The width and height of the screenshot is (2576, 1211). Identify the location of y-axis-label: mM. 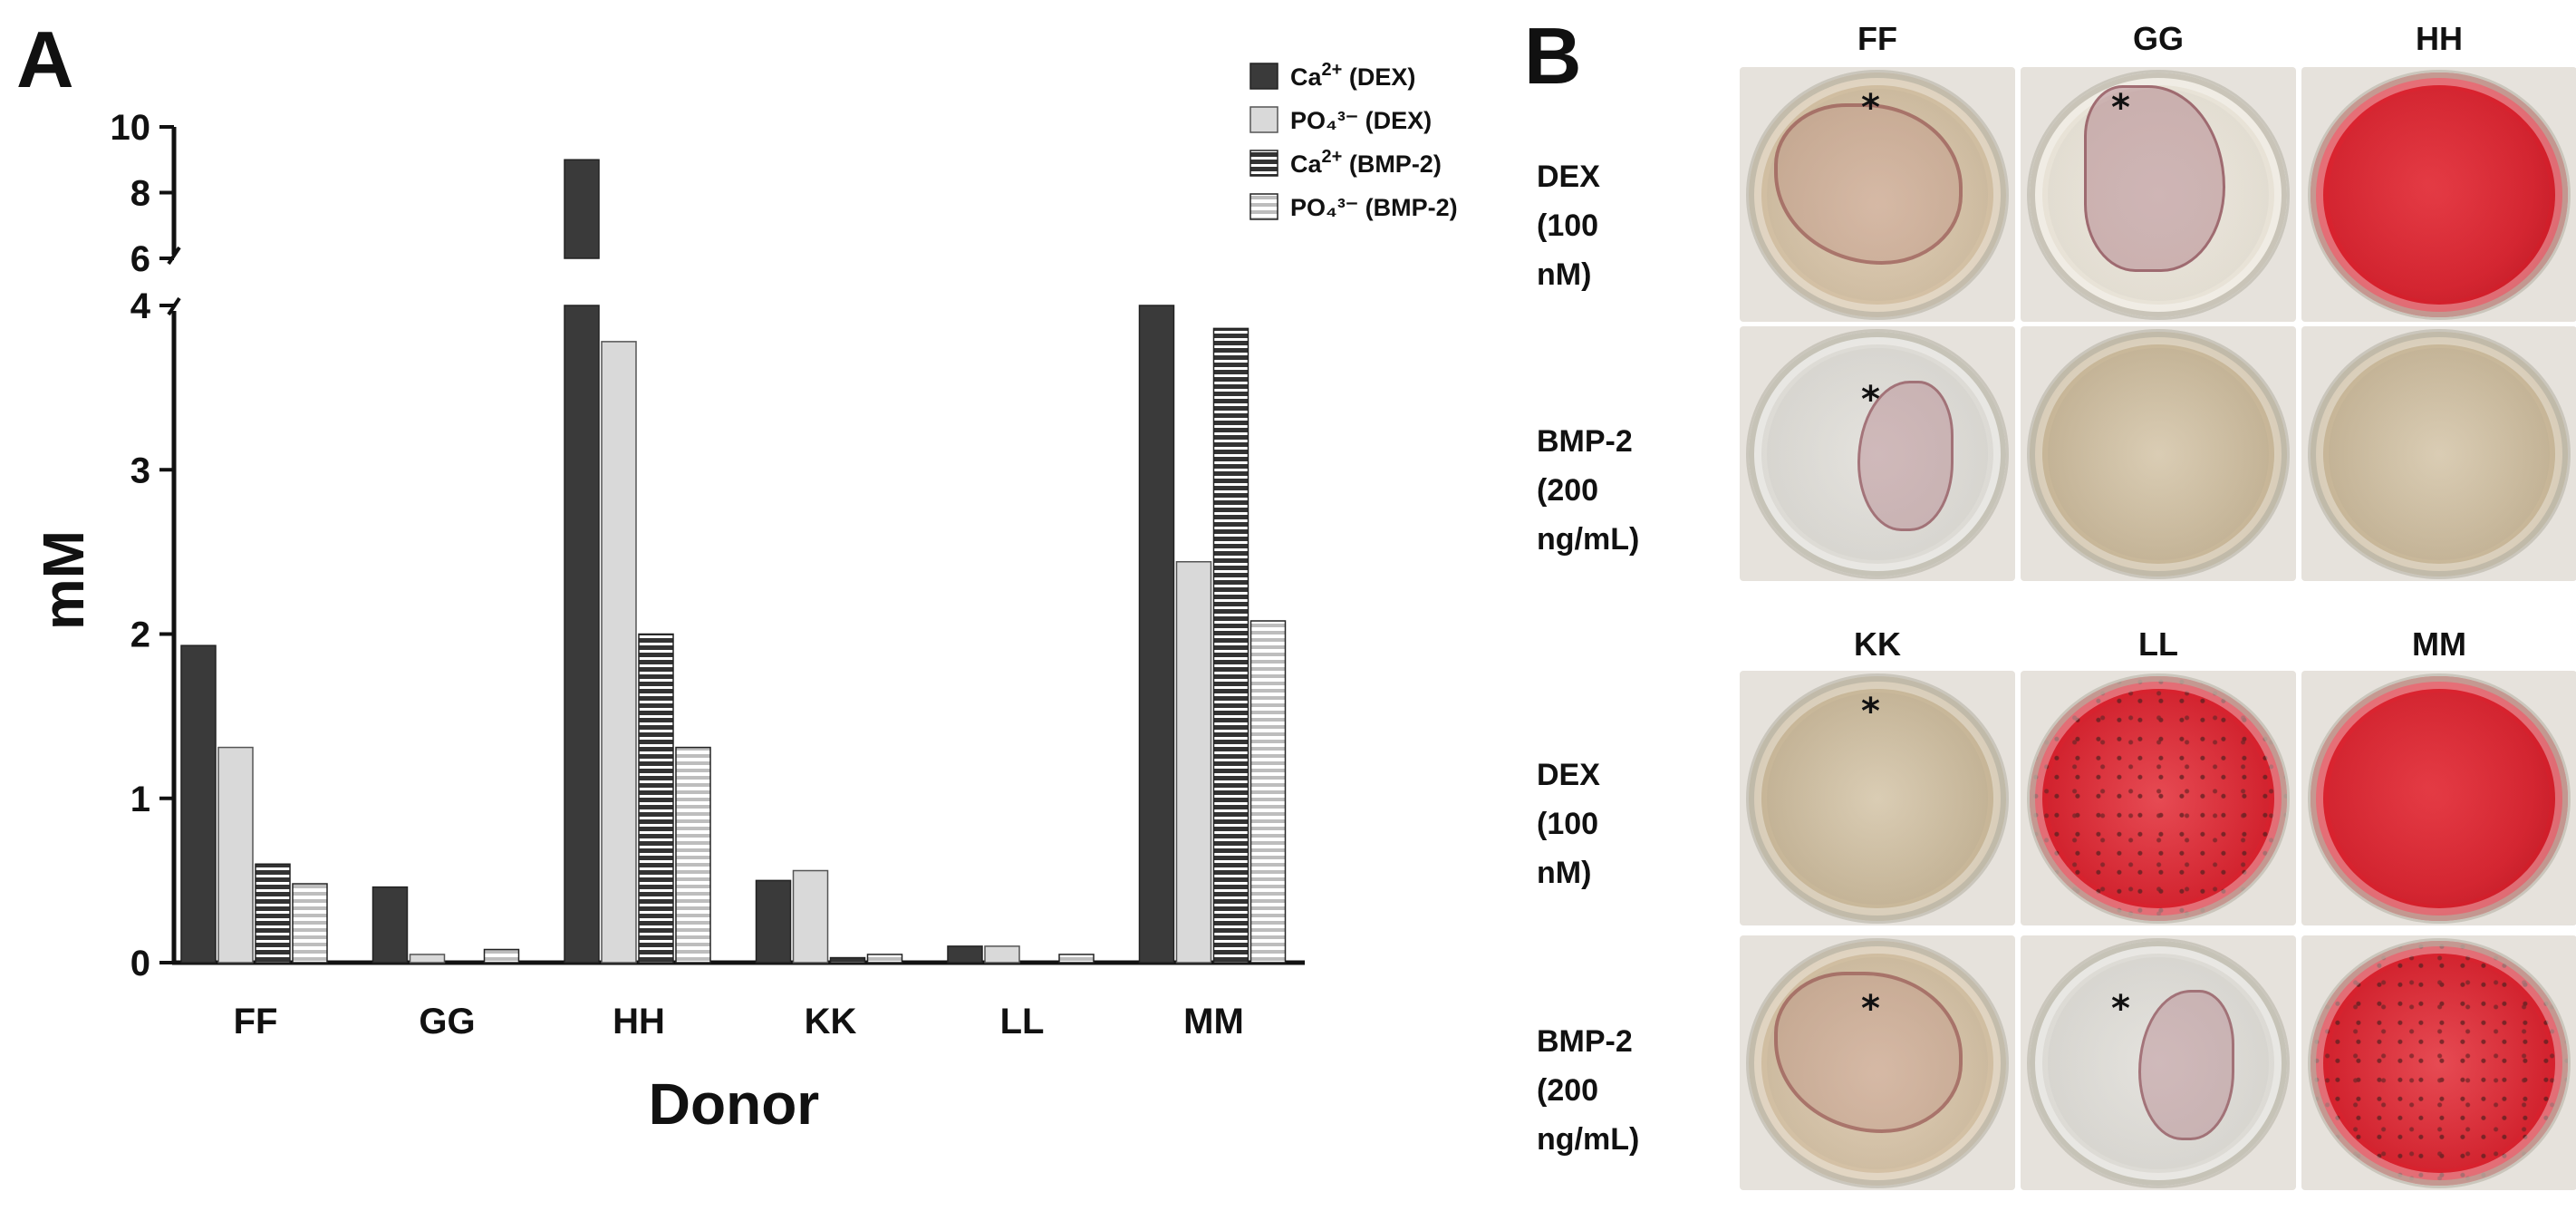
(63, 580).